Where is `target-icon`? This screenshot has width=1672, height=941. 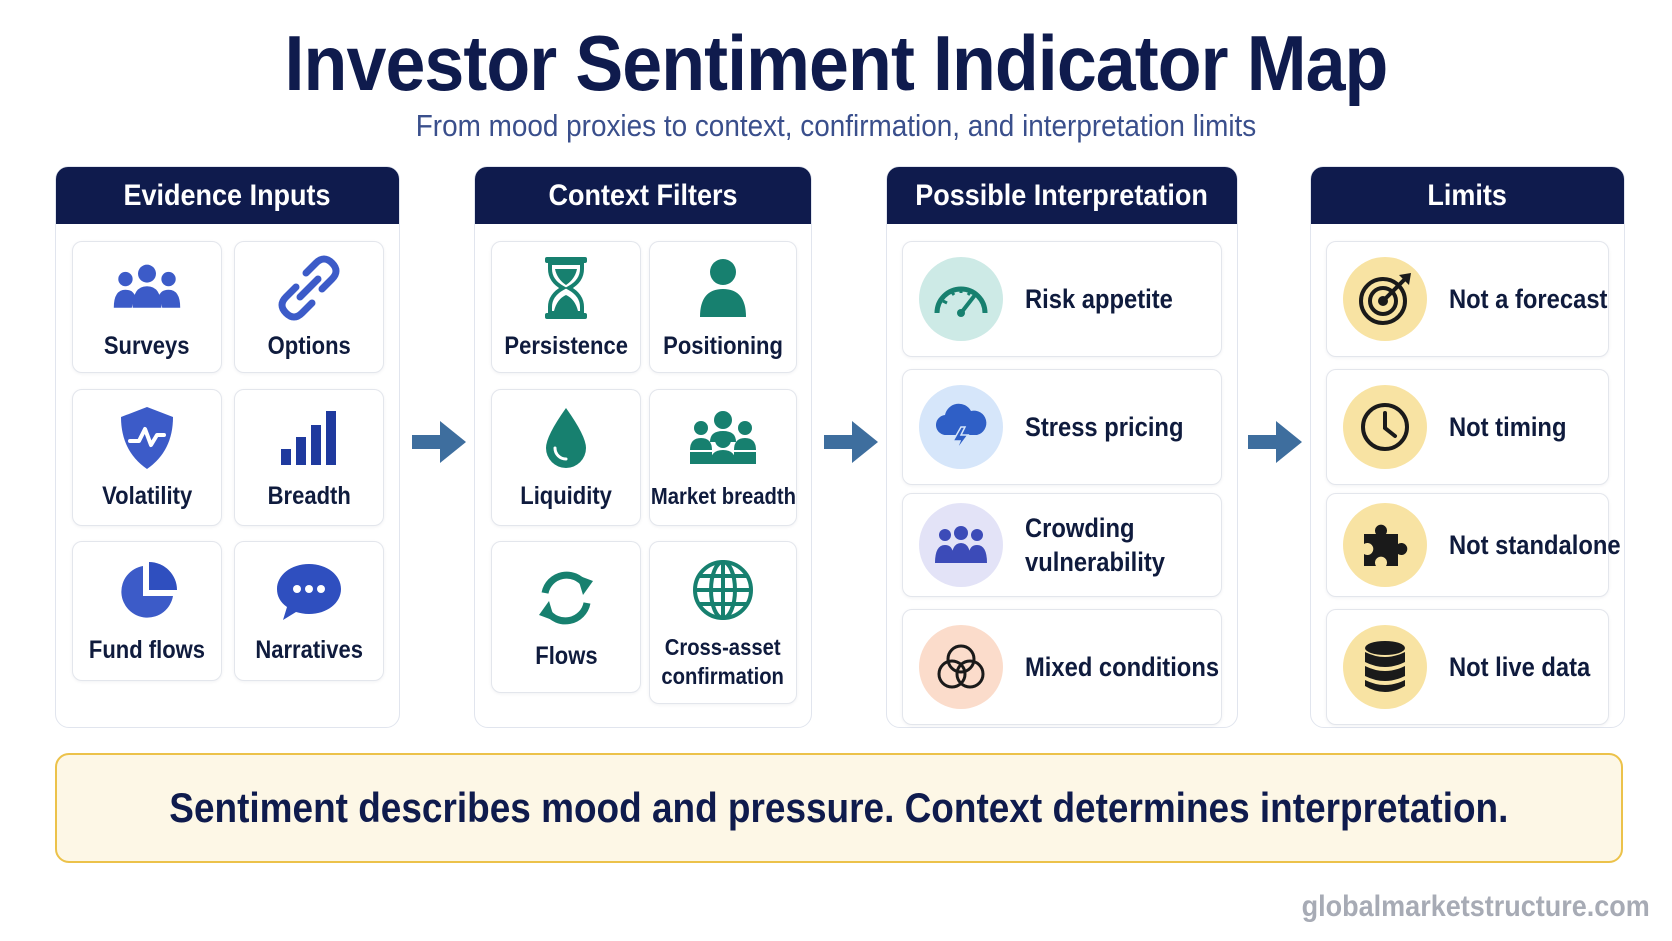
target-icon is located at coordinates (1385, 299).